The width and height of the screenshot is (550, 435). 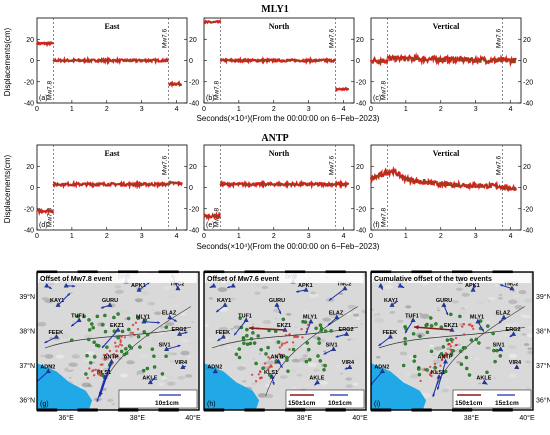 What do you see at coordinates (499, 345) in the screenshot?
I see `station-label: SIV1` at bounding box center [499, 345].